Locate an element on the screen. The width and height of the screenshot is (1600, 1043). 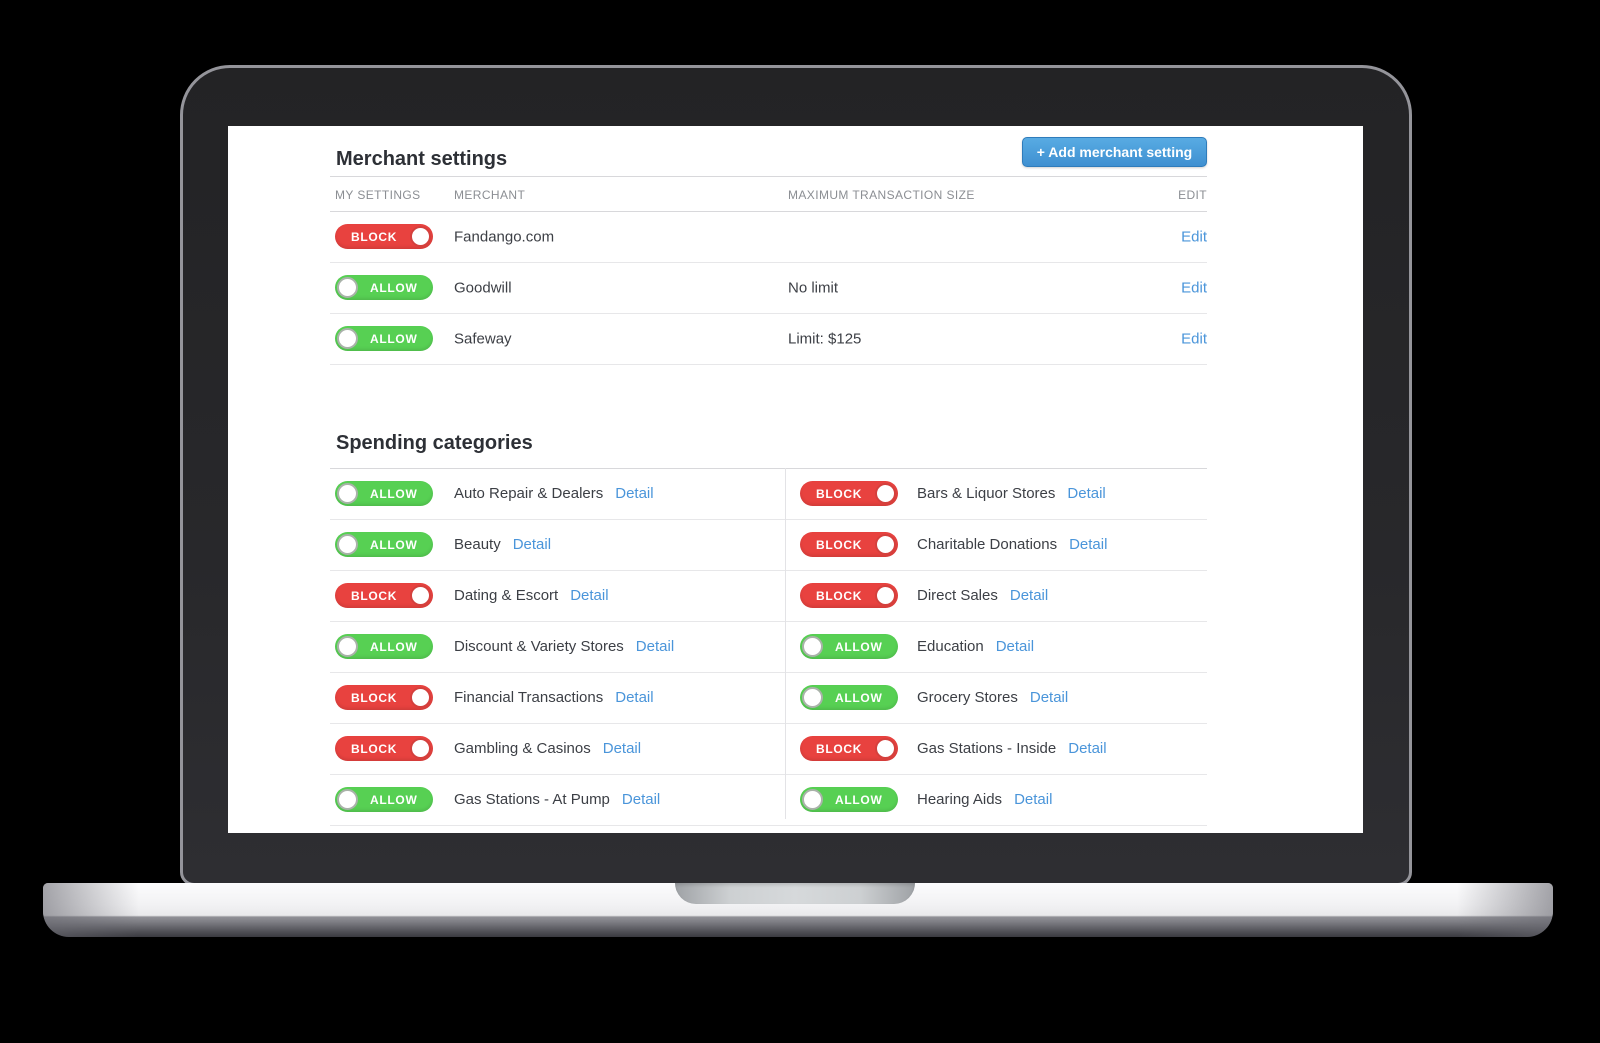
category-text: Direct Sales Detail is located at coordinates (982, 596).